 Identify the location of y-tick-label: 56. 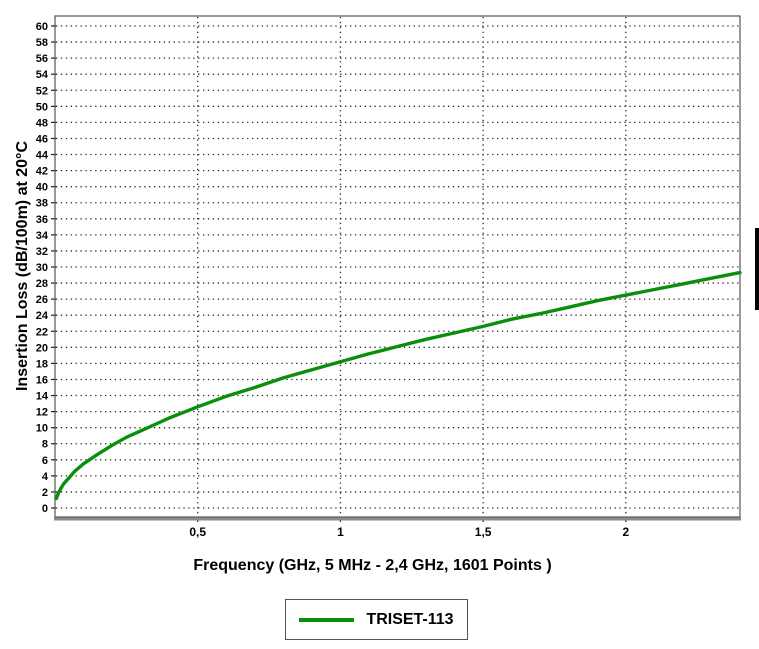
(42, 59).